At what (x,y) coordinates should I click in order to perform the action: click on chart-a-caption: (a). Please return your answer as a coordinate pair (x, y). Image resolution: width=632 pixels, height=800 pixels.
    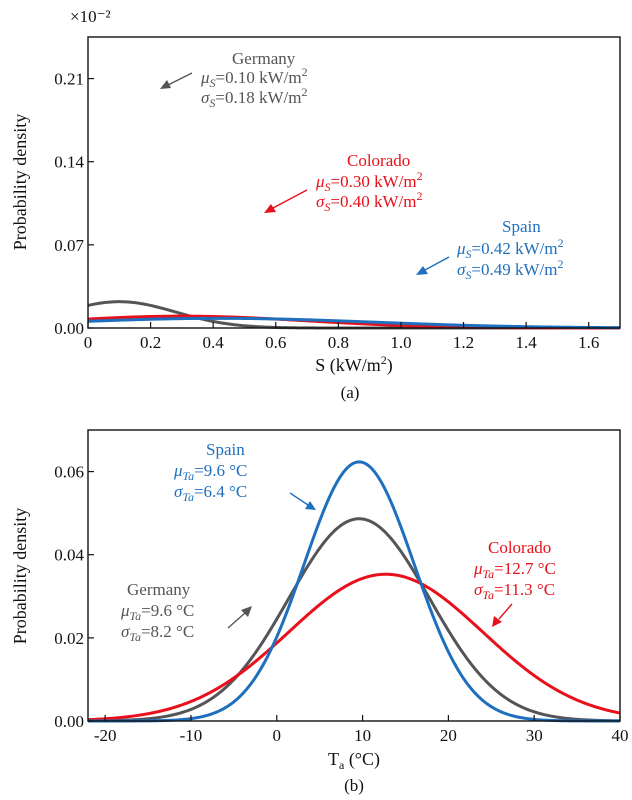
    Looking at the image, I should click on (350, 392).